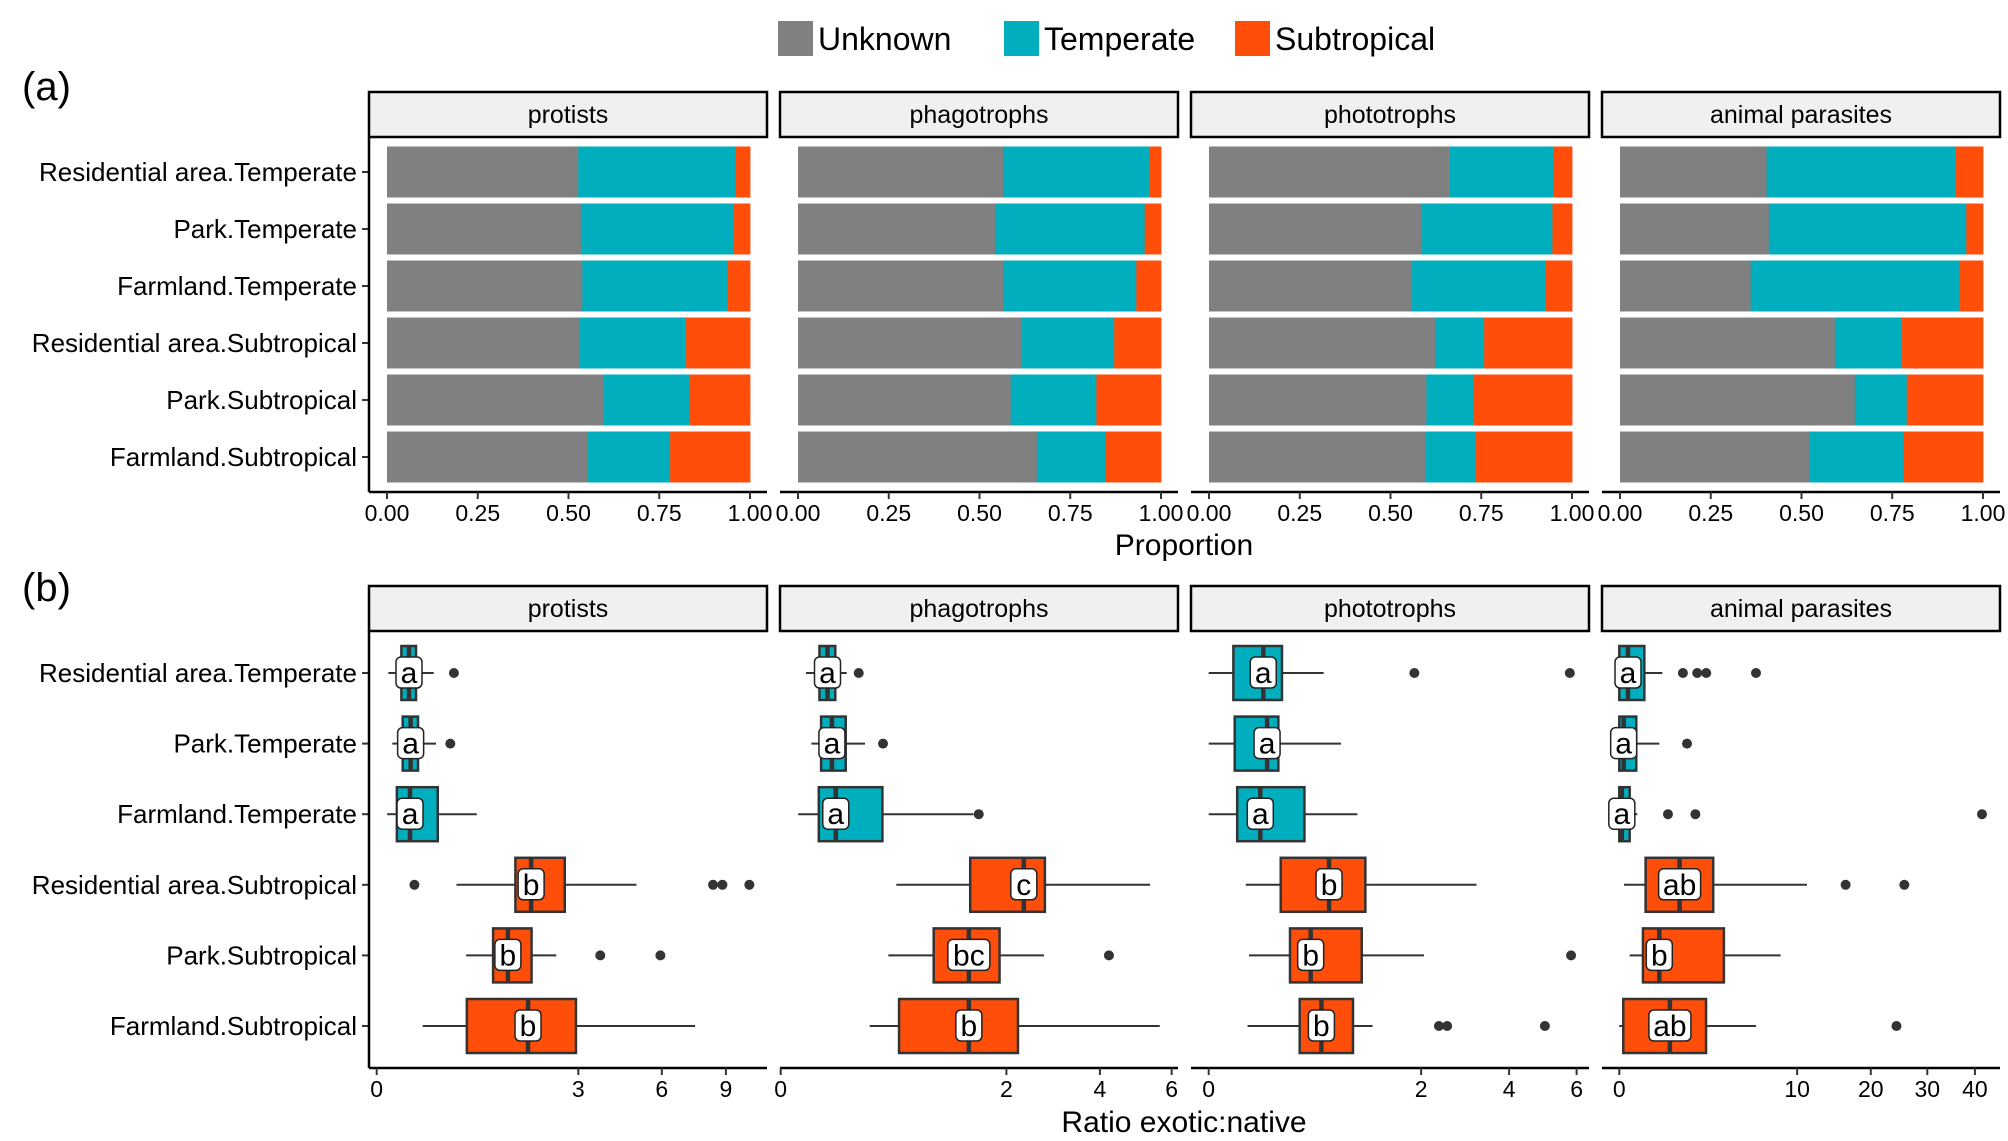 The image size is (2008, 1141). What do you see at coordinates (46, 87) in the screenshot?
I see `panel-tag-a: (a)` at bounding box center [46, 87].